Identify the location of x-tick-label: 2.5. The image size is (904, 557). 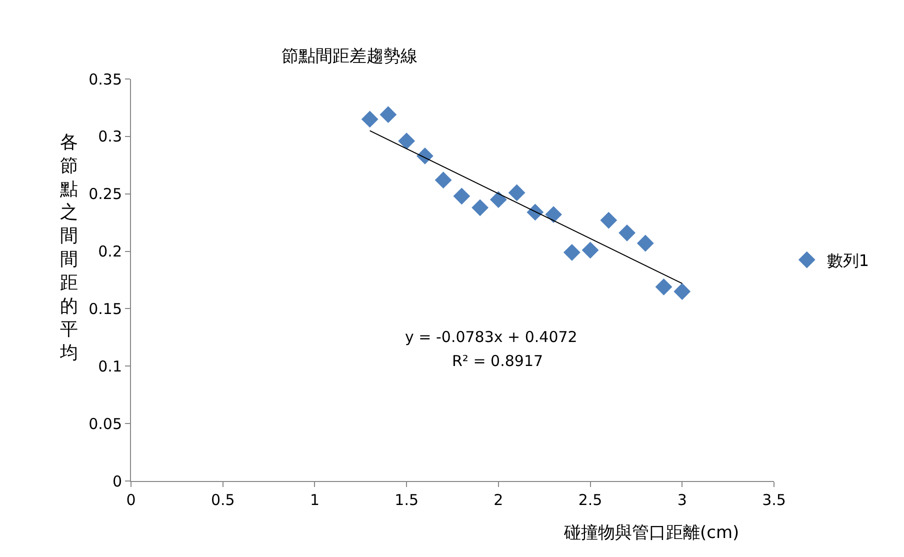
(590, 500).